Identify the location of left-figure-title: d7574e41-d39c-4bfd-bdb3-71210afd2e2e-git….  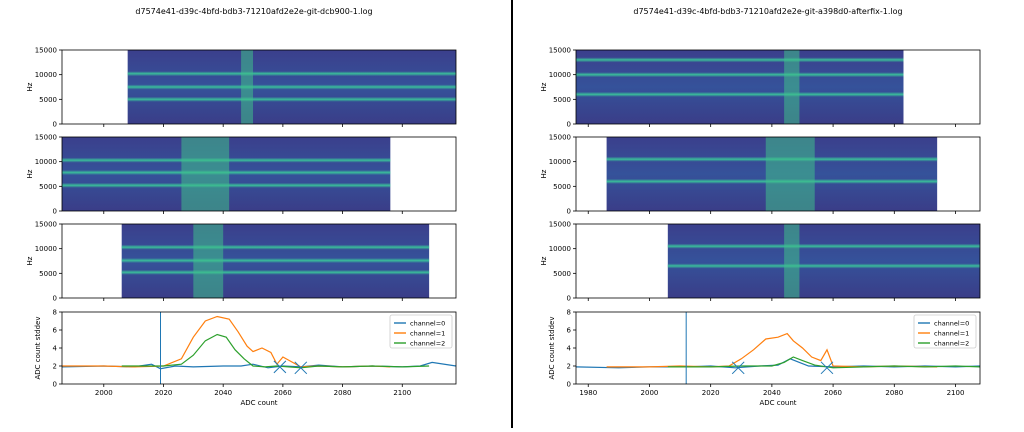
(253, 11).